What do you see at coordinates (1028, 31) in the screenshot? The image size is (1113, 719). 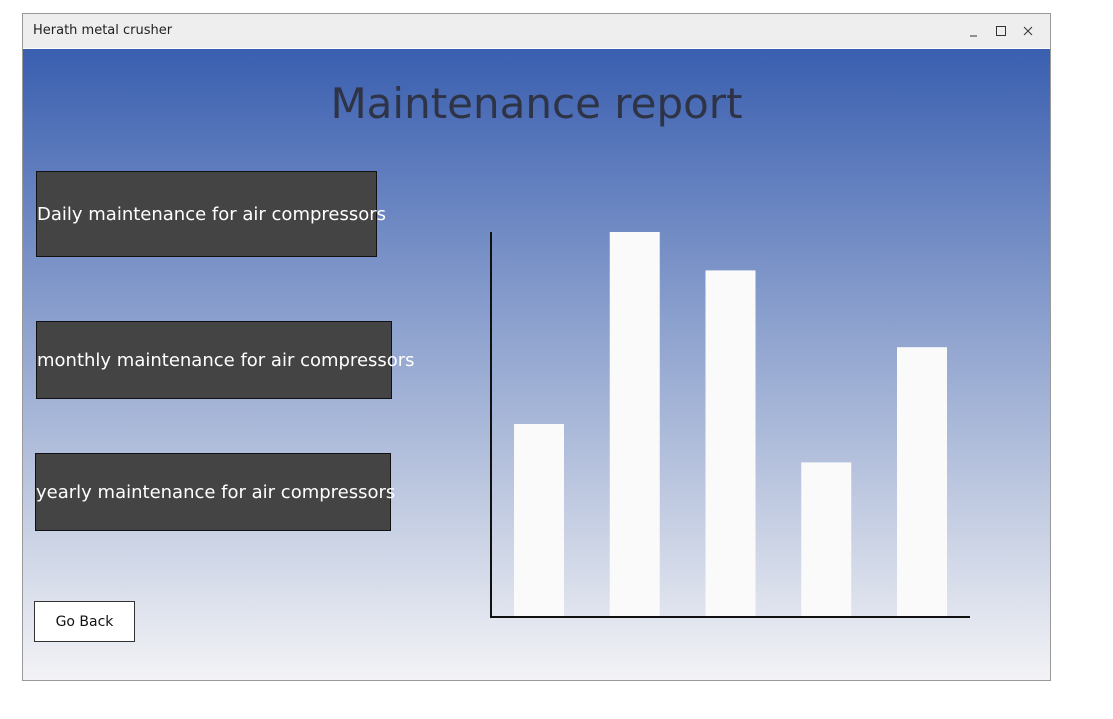 I see `close` at bounding box center [1028, 31].